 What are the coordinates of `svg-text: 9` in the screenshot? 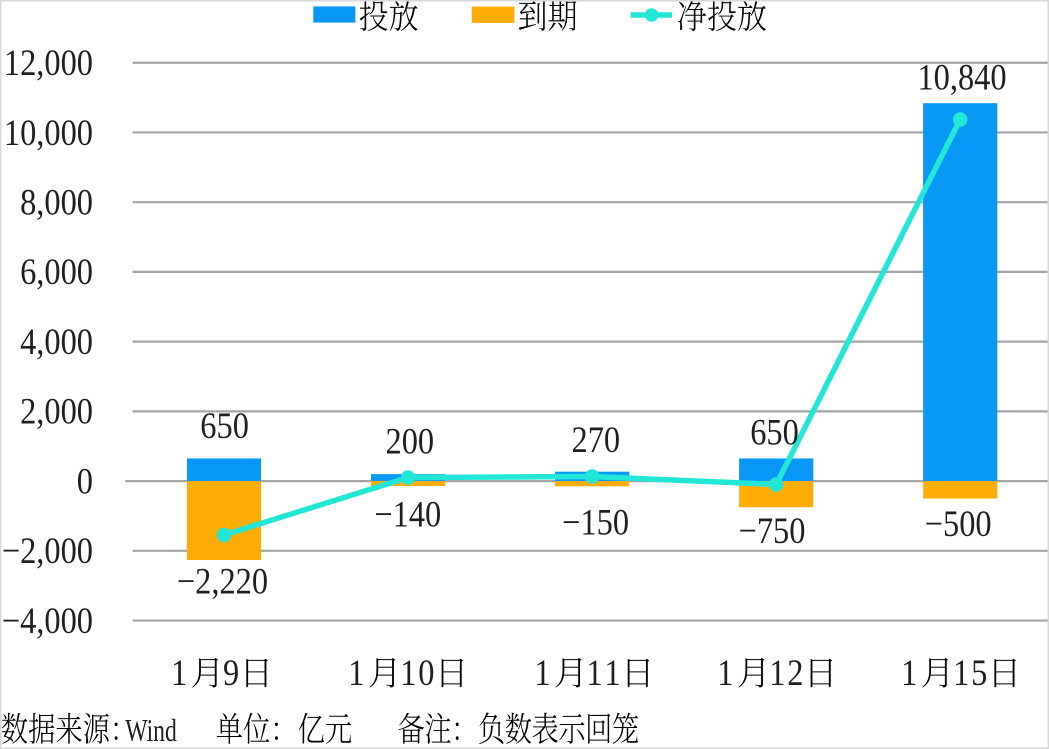 It's located at (231, 672).